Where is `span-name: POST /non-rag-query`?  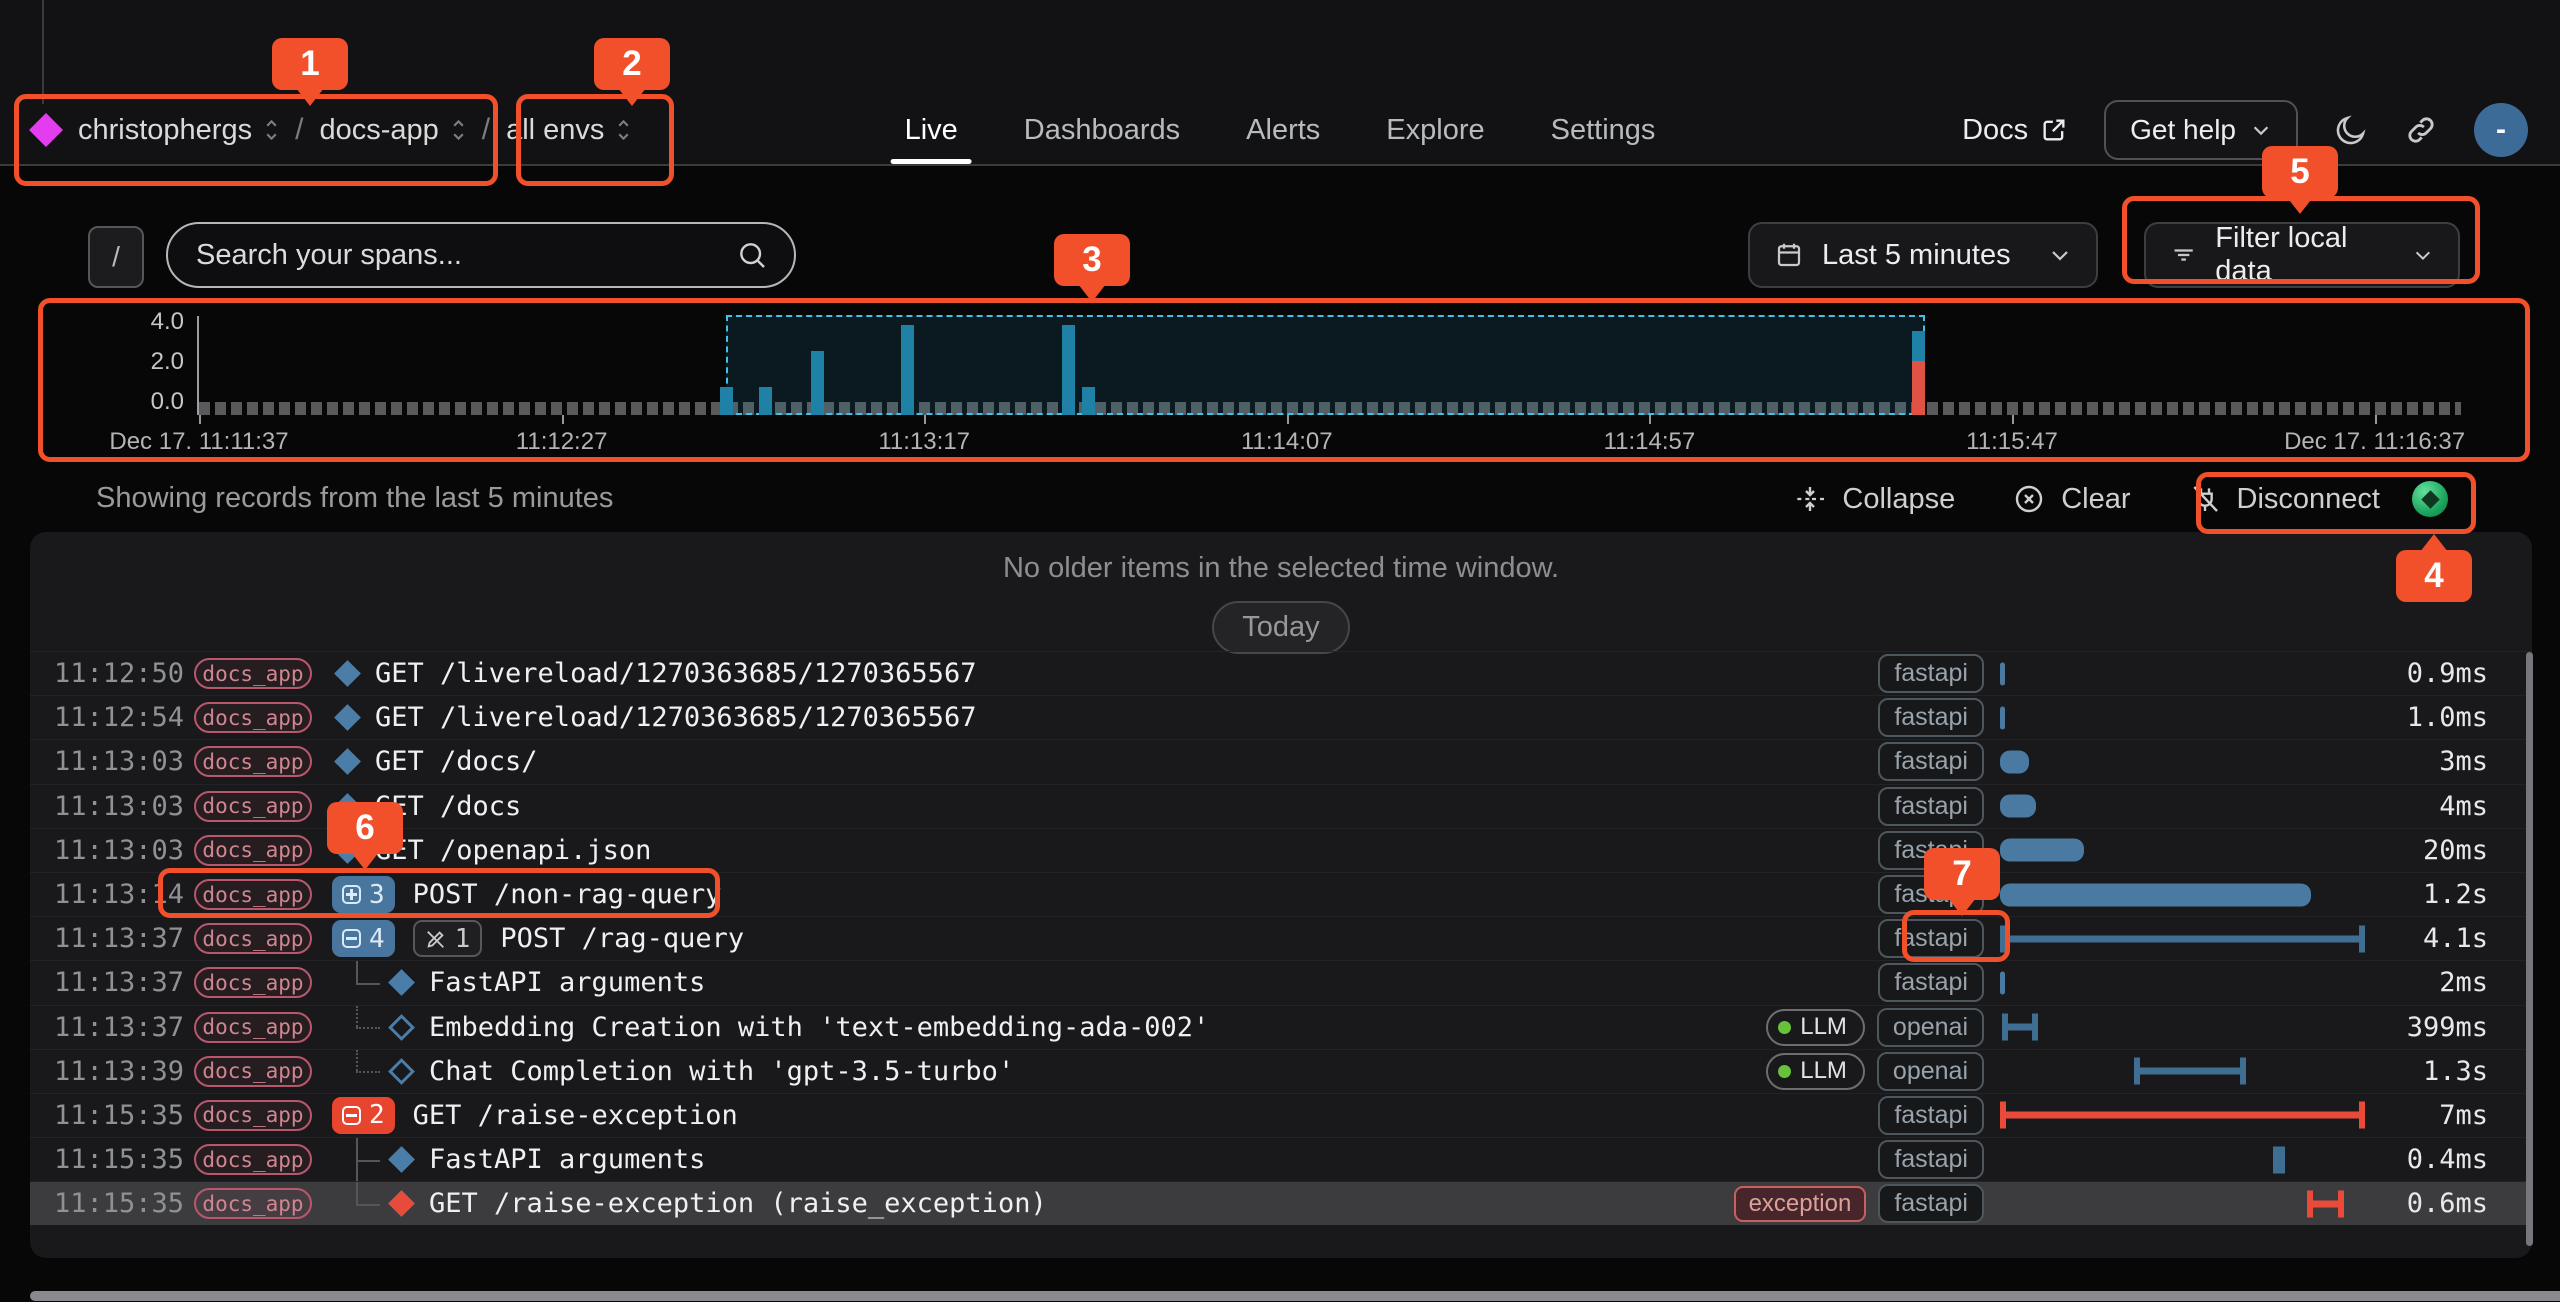 span-name: POST /non-rag-query is located at coordinates (567, 895).